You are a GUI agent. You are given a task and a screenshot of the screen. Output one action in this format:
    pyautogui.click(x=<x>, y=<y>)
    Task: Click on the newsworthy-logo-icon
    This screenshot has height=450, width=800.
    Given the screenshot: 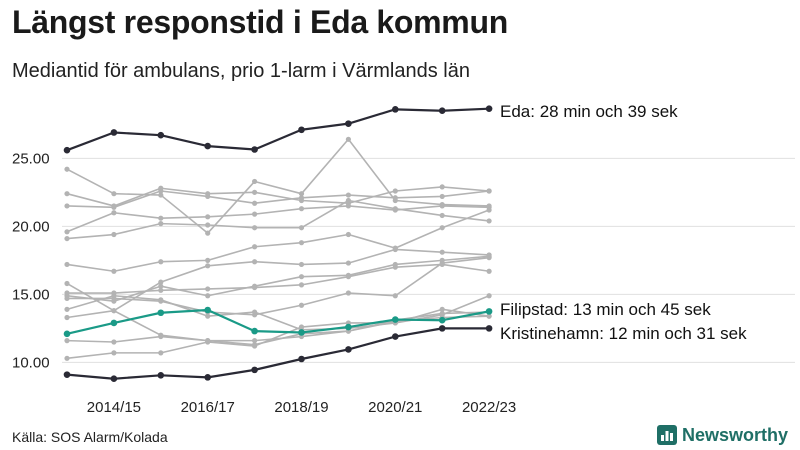 What is the action you would take?
    pyautogui.click(x=666, y=435)
    